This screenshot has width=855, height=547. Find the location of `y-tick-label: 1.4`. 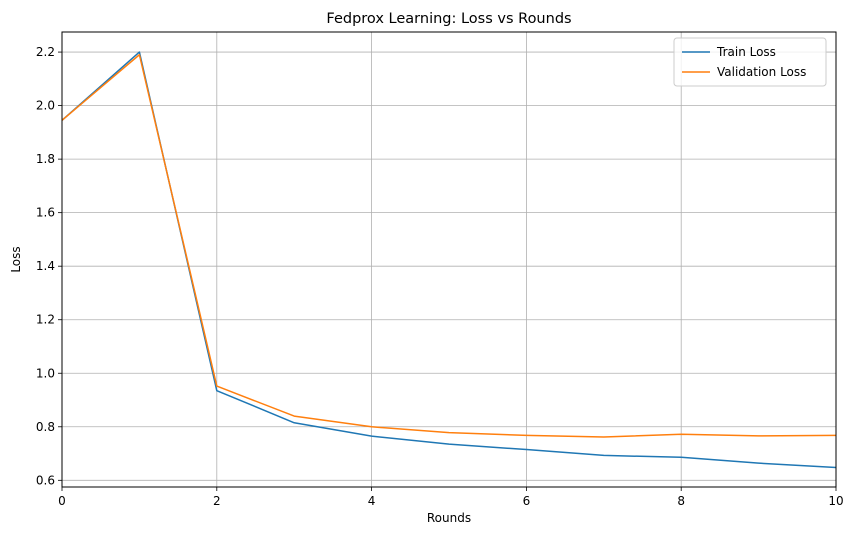

y-tick-label: 1.4 is located at coordinates (45, 266).